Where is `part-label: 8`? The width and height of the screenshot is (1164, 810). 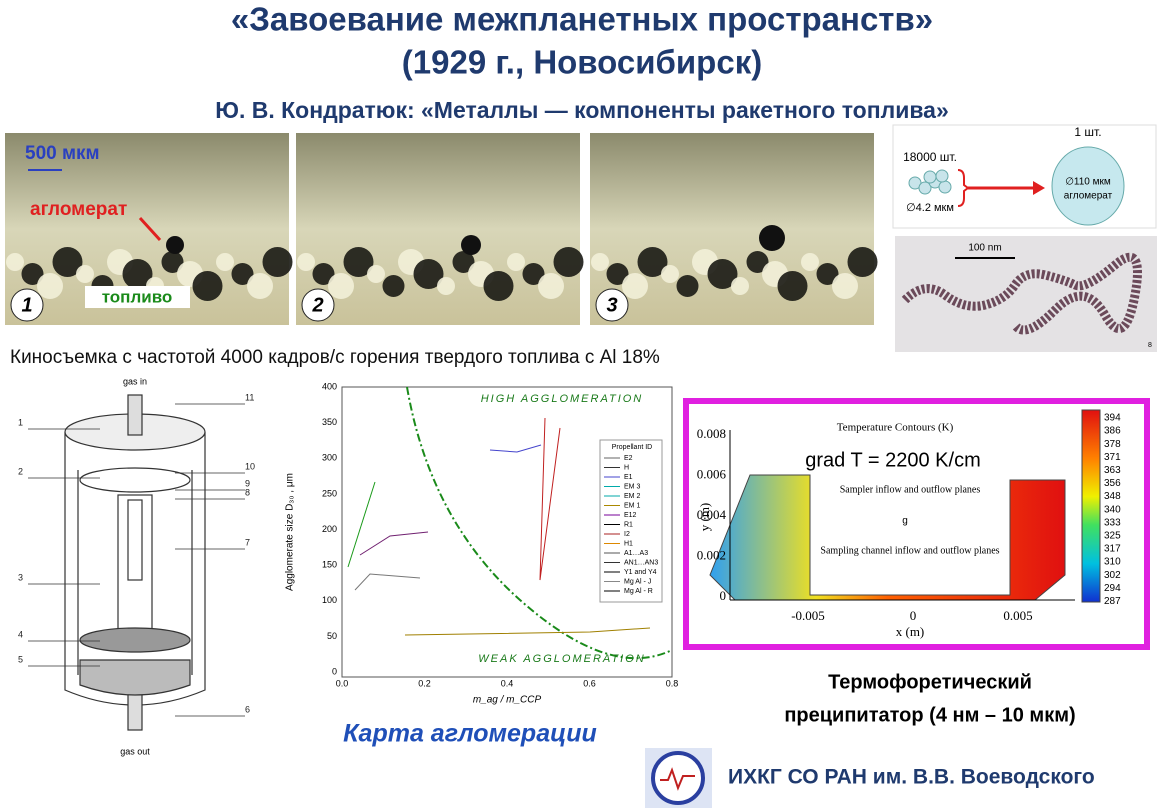
part-label: 8 is located at coordinates (247, 492).